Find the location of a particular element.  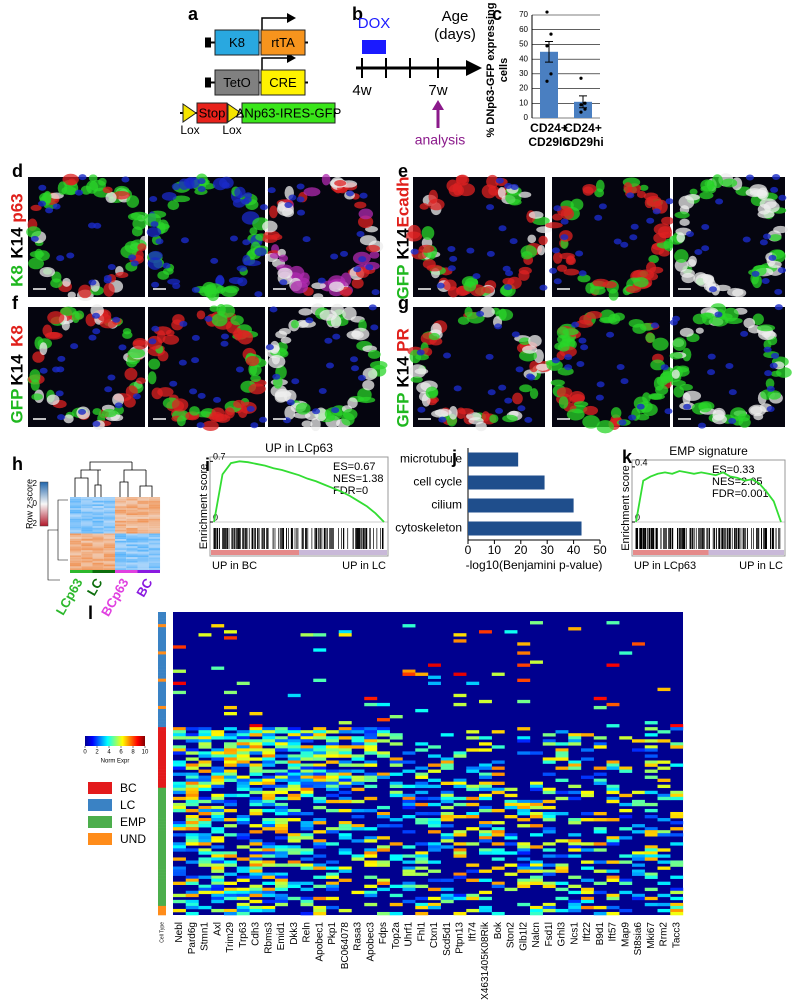

gene-label: Stmn1 is located at coordinates (205, 936).